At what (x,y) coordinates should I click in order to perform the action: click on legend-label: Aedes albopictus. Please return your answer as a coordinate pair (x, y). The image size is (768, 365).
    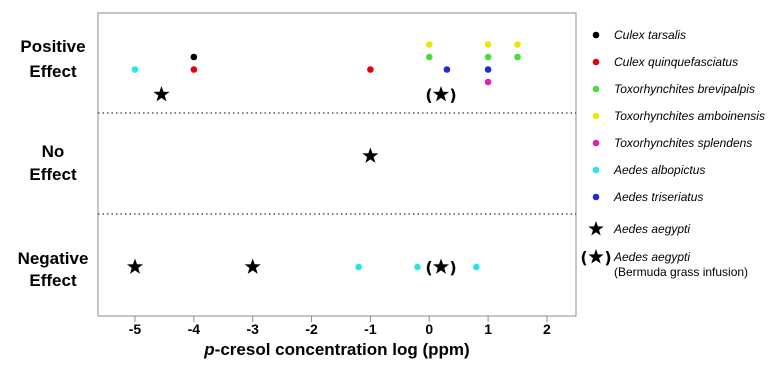
    Looking at the image, I should click on (659, 170).